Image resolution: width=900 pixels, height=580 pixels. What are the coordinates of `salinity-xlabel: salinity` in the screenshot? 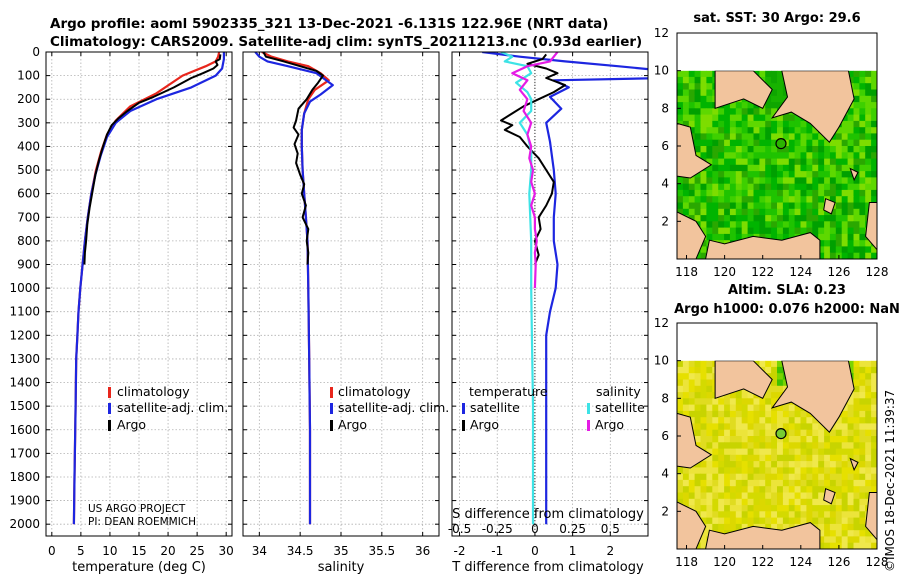 It's located at (341, 567).